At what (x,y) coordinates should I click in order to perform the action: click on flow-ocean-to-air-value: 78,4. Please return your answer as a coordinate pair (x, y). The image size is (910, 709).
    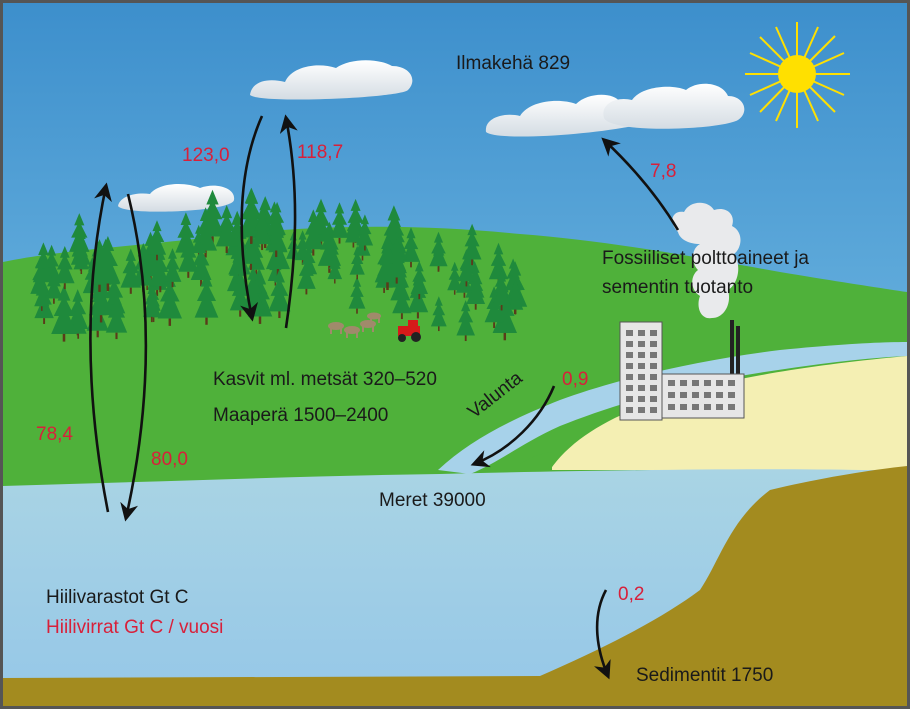
    Looking at the image, I should click on (54, 434).